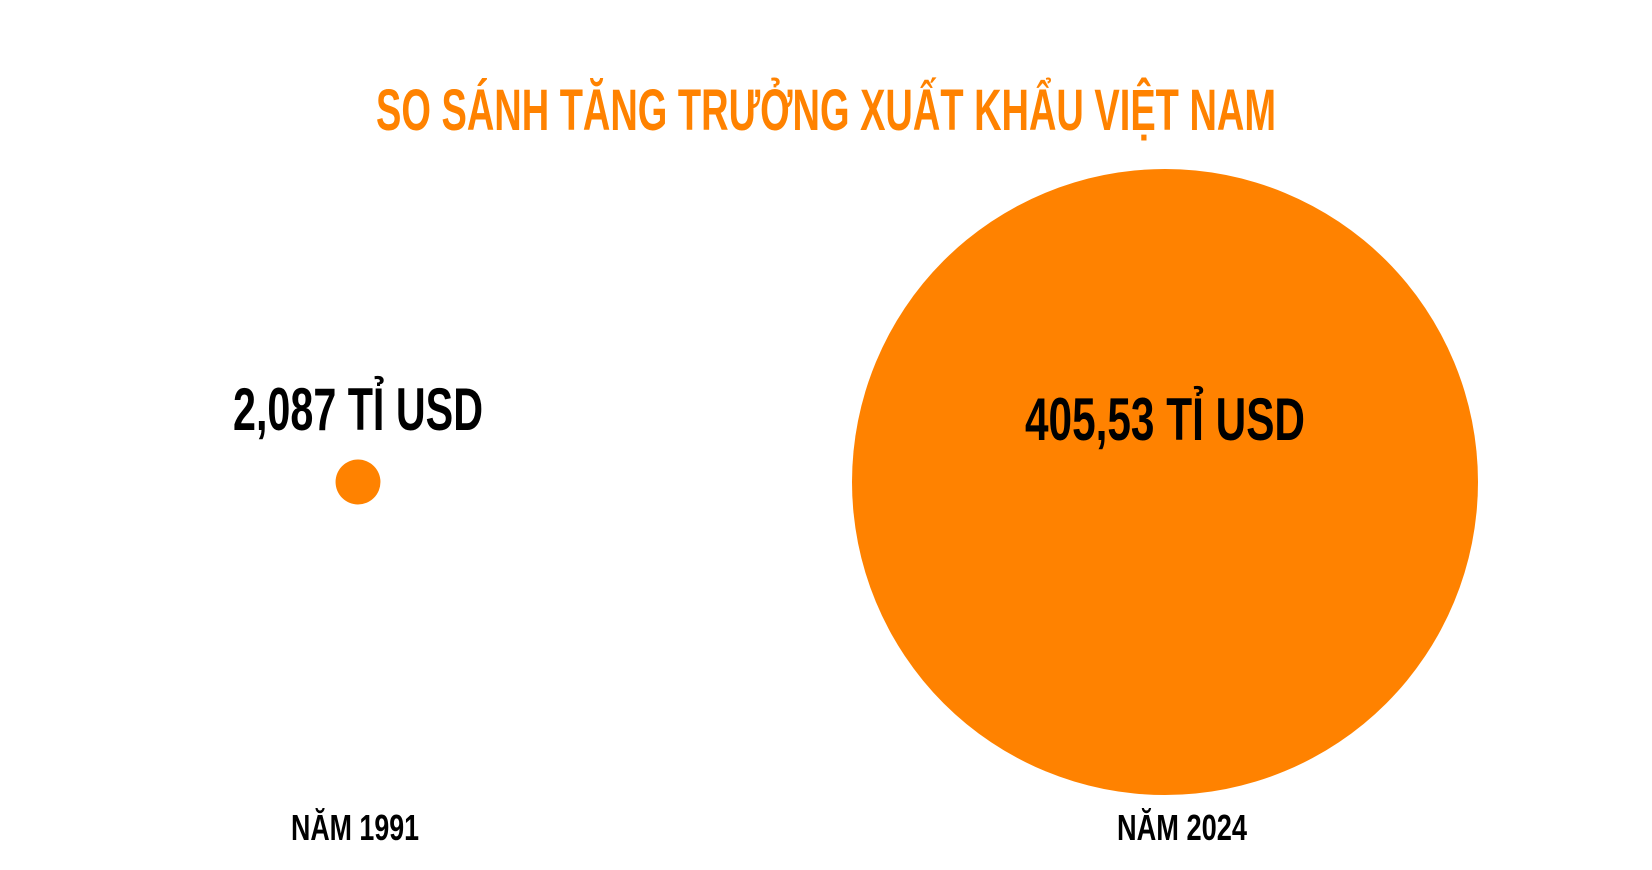 The image size is (1652, 870). I want to click on bubble-1991, so click(358, 482).